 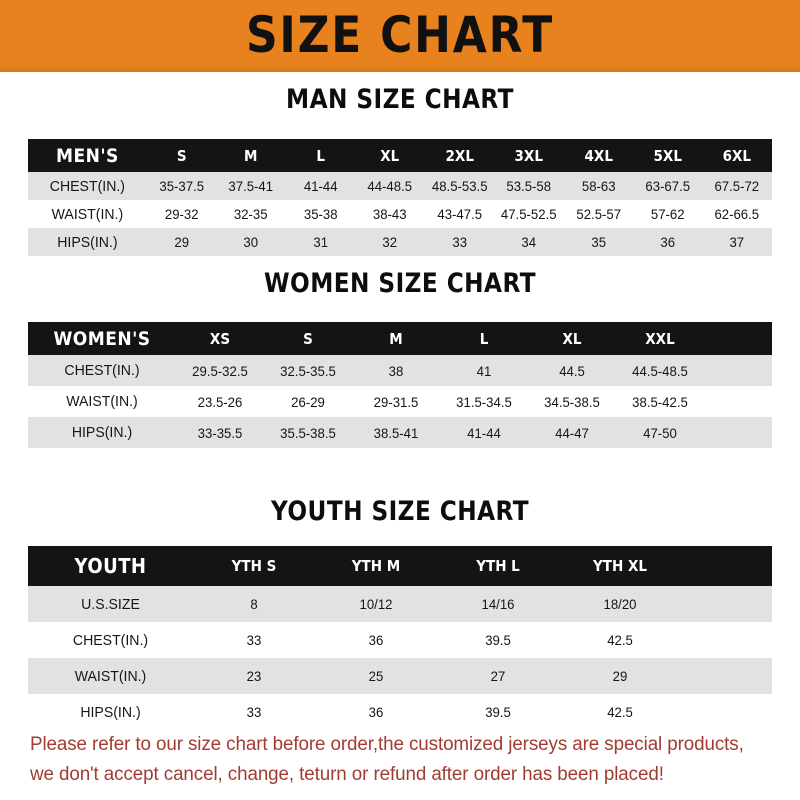 What do you see at coordinates (110, 640) in the screenshot?
I see `youth-row-label-chest: CHEST(IN.)` at bounding box center [110, 640].